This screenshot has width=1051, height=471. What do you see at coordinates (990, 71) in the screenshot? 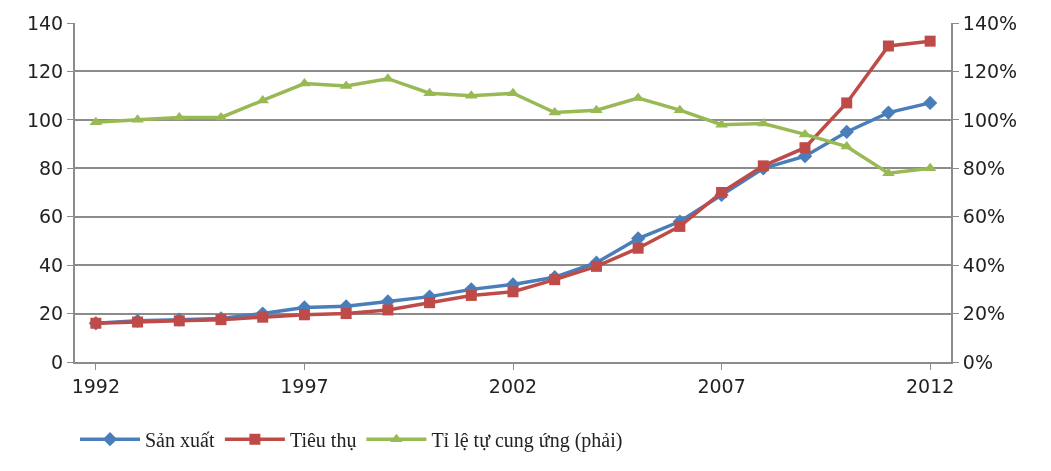
I see `y2-tick-label: 120%` at bounding box center [990, 71].